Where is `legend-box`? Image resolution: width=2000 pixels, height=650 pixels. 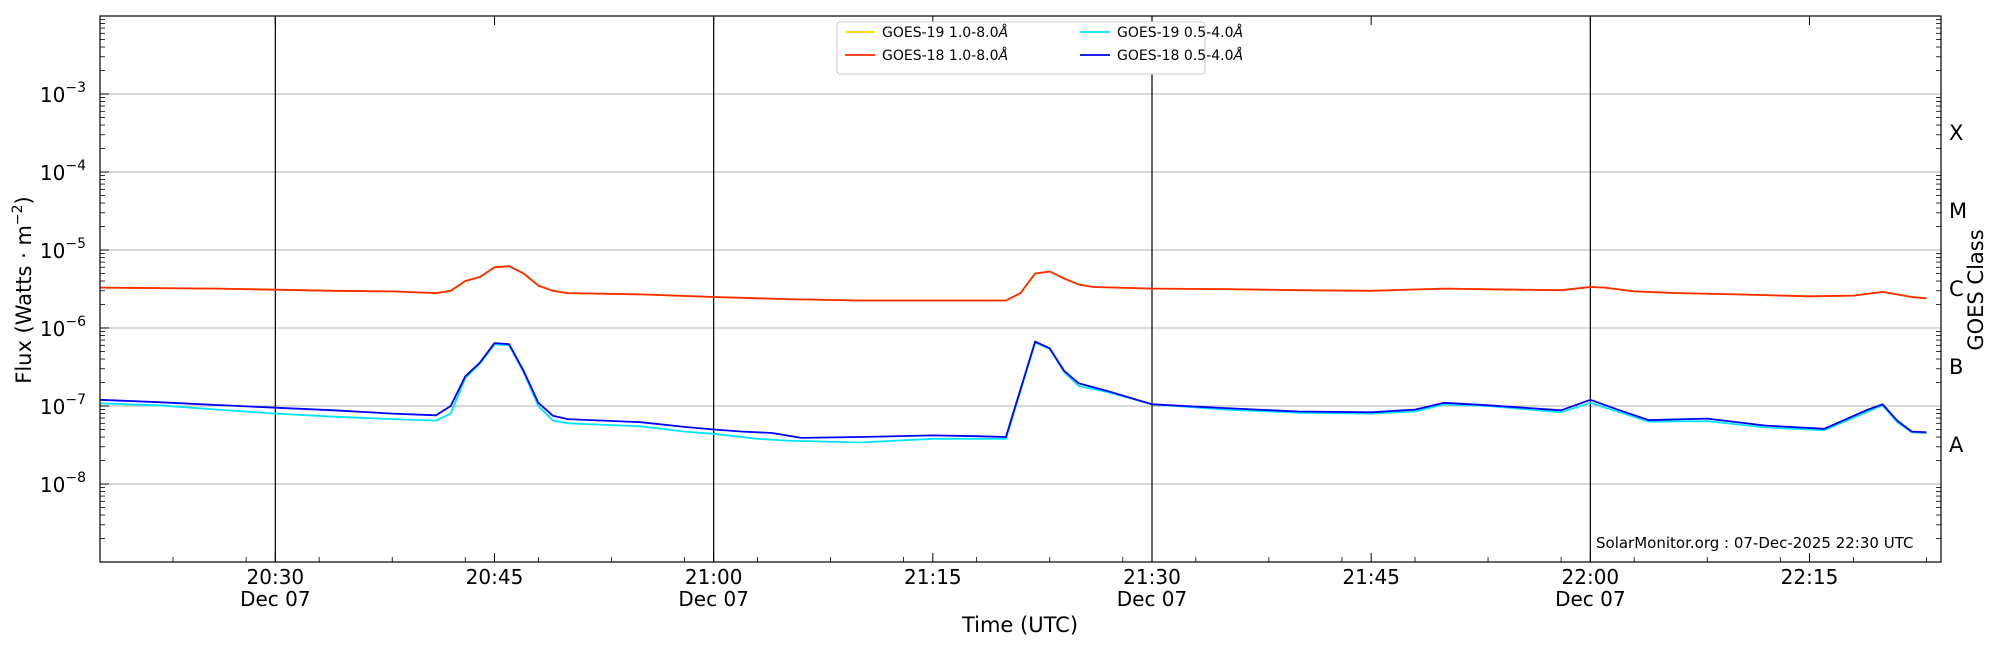 legend-box is located at coordinates (1021, 48).